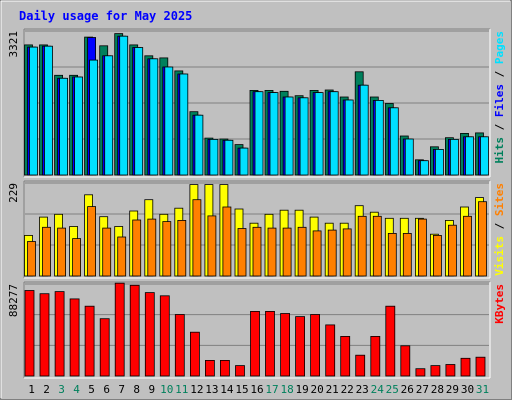 This screenshot has width=512, height=400. I want to click on legend-visits: Visits, so click(499, 256).